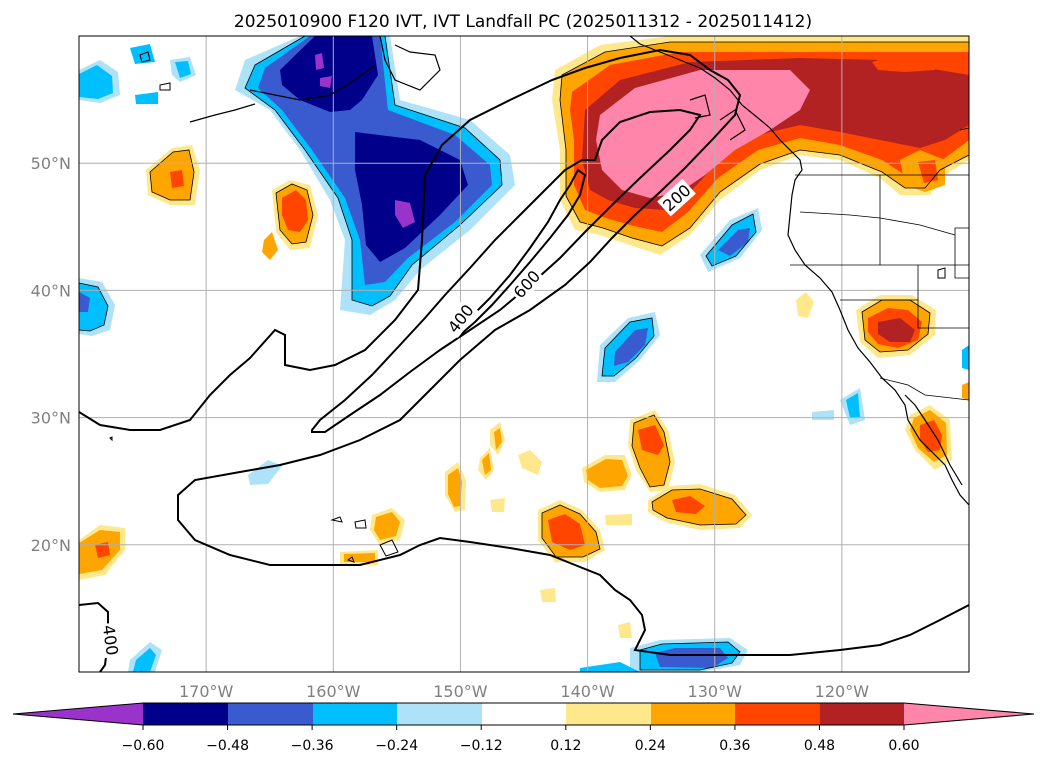 The height and width of the screenshot is (765, 1047). I want to click on positive-anomaly-north, so click(760, 145).